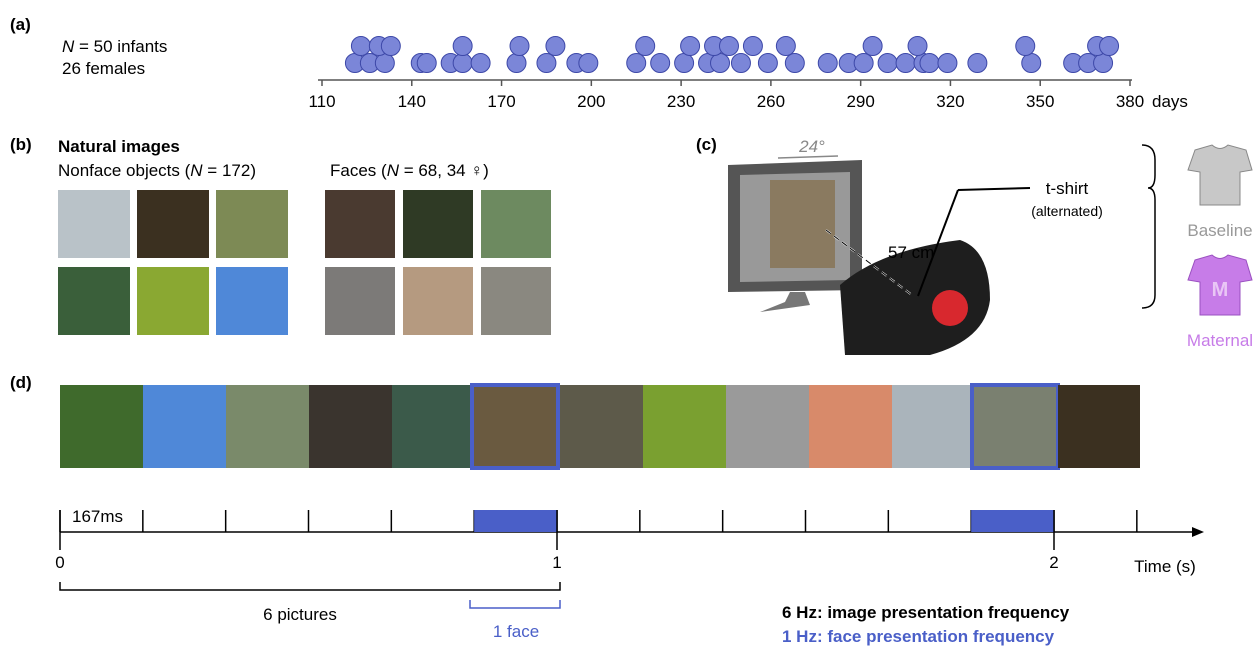 The width and height of the screenshot is (1260, 648). I want to click on axis-unit: days, so click(1170, 101).